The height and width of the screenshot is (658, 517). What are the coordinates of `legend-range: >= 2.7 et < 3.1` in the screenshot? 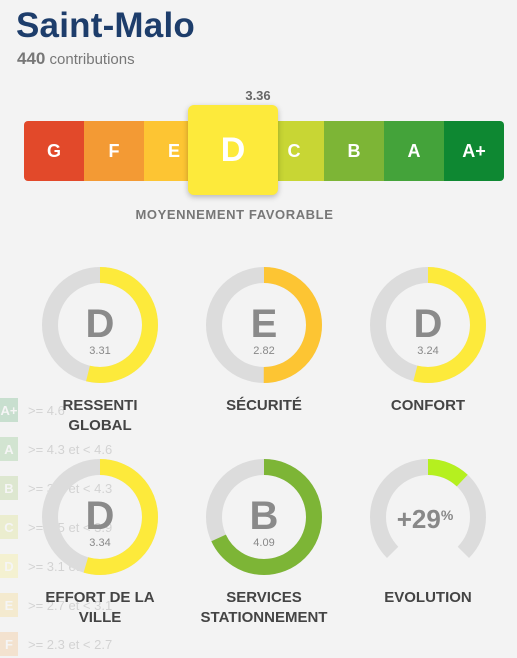 It's located at (70, 605).